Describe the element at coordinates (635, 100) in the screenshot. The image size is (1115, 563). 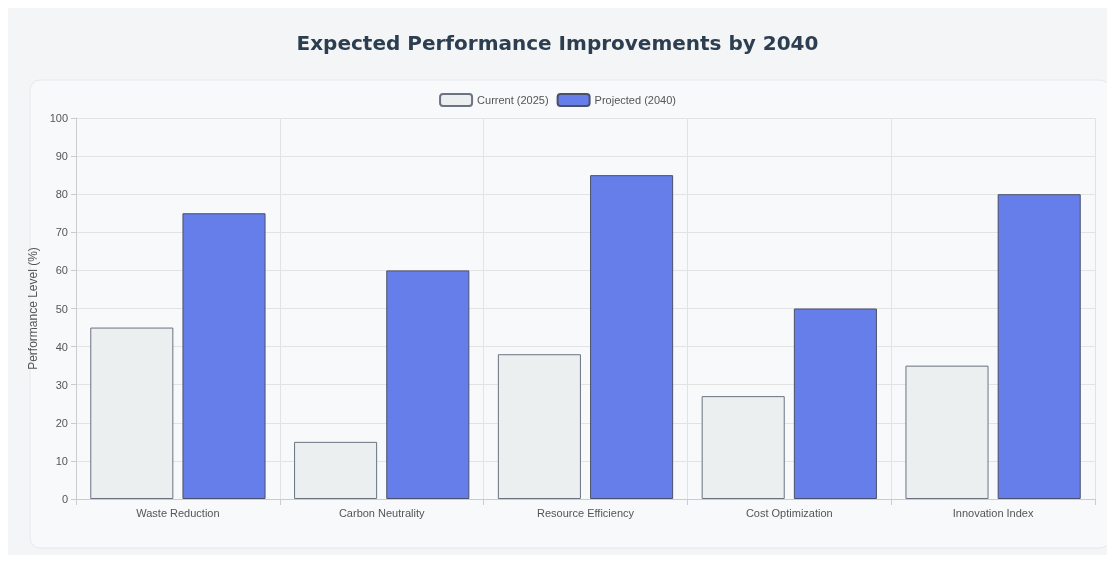
I see `legend-label: Projected (2040)` at that location.